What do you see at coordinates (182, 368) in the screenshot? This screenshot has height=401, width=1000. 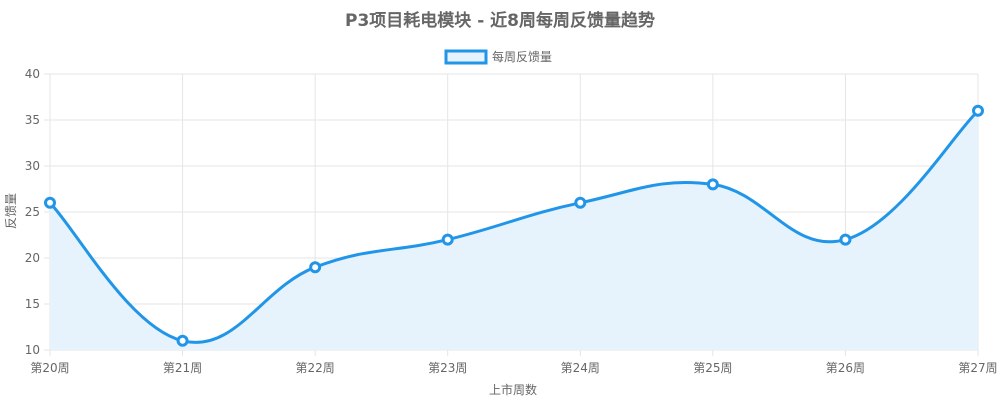 I see `x-tick-label: 第21周` at bounding box center [182, 368].